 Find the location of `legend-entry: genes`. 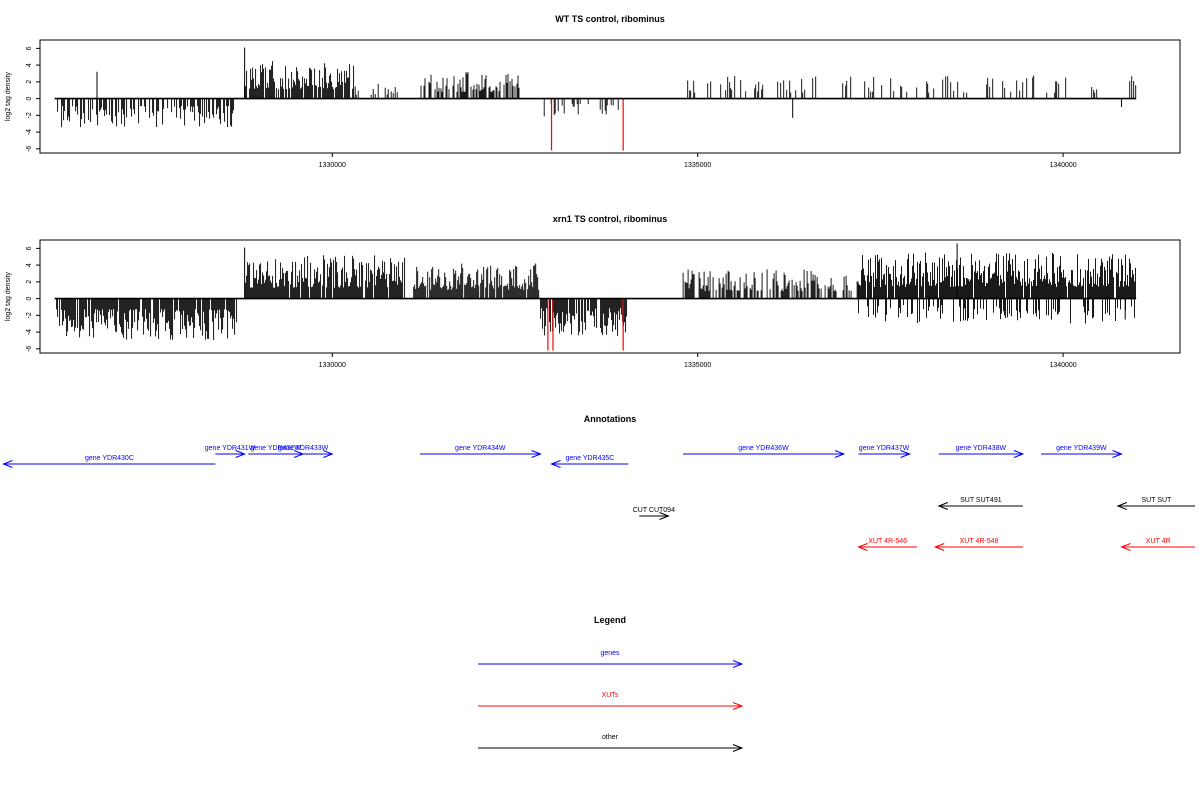

legend-entry: genes is located at coordinates (611, 659).